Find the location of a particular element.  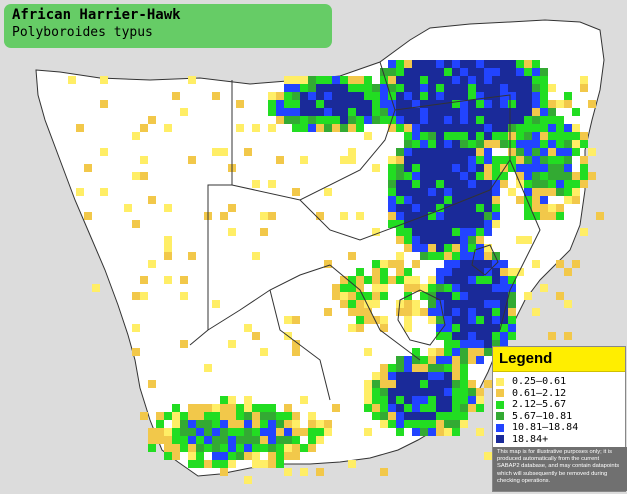

eswatini-border is located at coordinates (485, 260).